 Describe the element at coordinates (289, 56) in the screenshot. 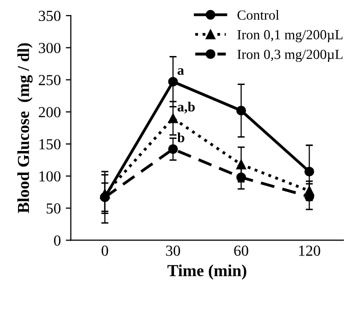

I see `legend-label: Iron 0,3 mg/200µL` at that location.